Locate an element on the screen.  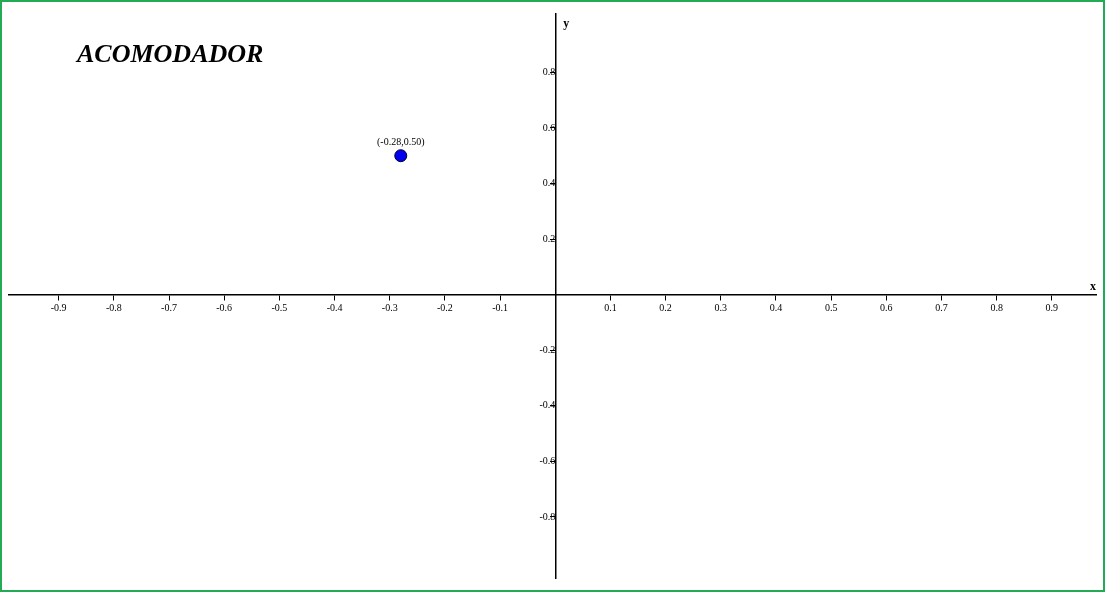
text: ACOMODADOR is located at coordinates (169, 53).